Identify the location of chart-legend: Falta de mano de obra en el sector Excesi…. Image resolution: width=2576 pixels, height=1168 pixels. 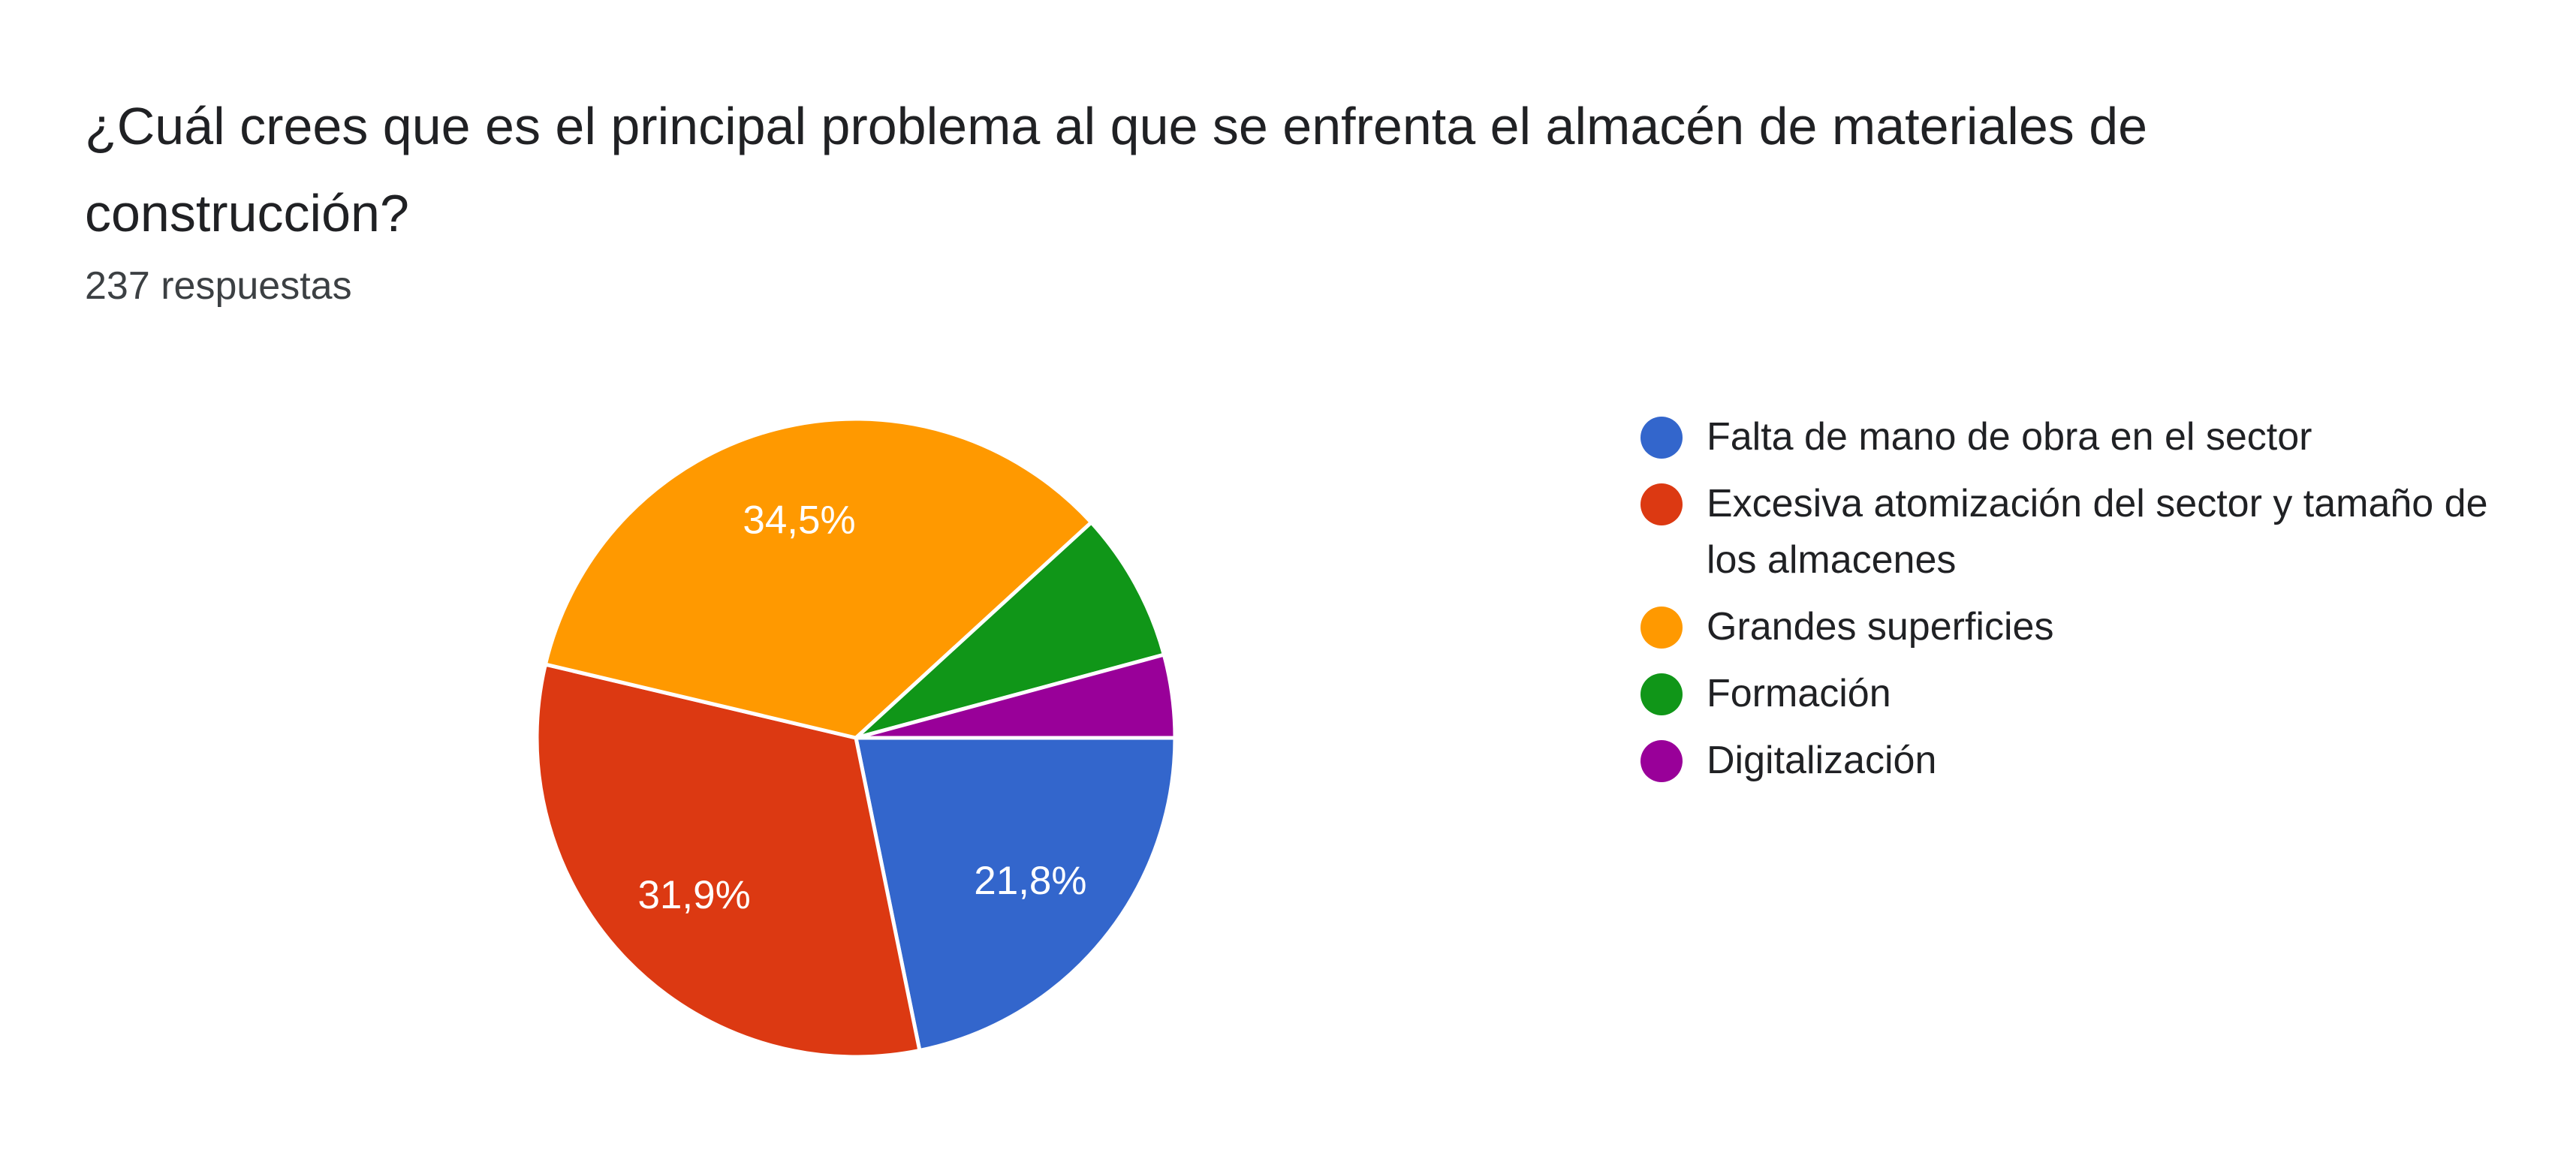
(2091, 604).